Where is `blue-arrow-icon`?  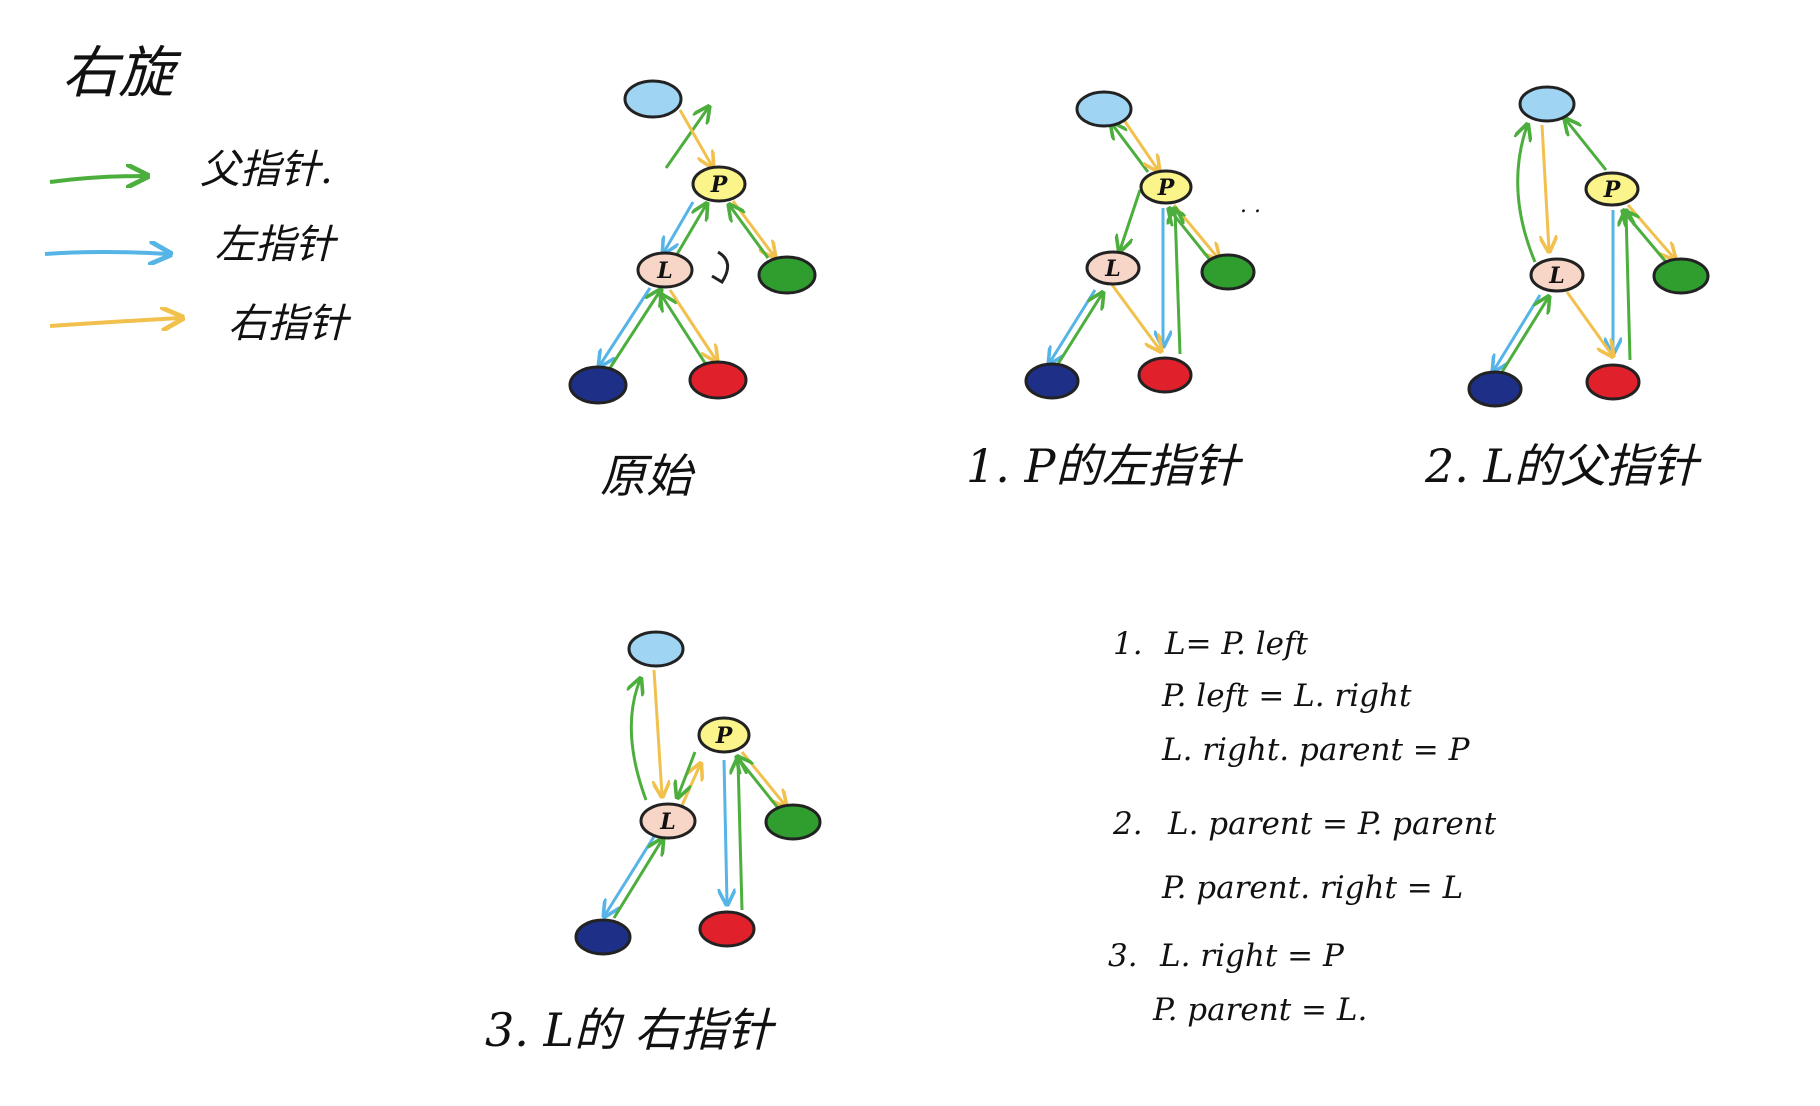
blue-arrow-icon is located at coordinates (106, 253).